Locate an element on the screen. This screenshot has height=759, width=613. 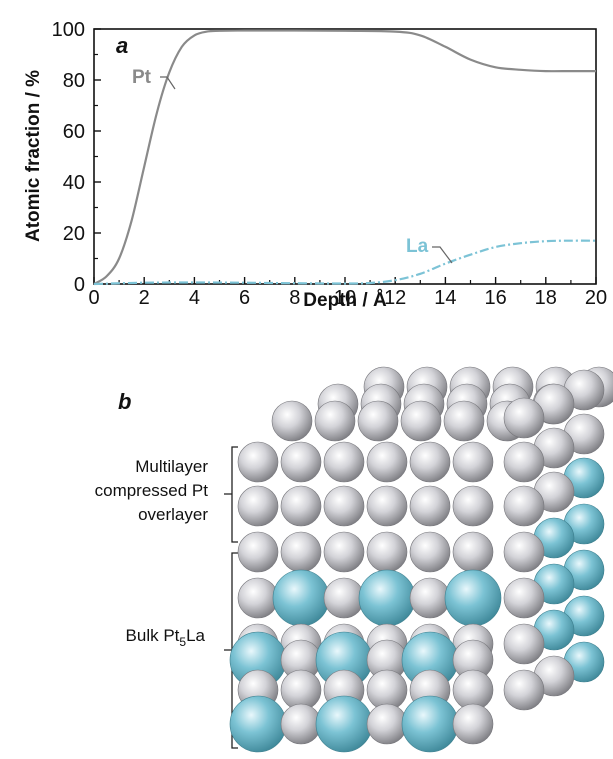
pt-series-callout: Pt is located at coordinates (154, 78).